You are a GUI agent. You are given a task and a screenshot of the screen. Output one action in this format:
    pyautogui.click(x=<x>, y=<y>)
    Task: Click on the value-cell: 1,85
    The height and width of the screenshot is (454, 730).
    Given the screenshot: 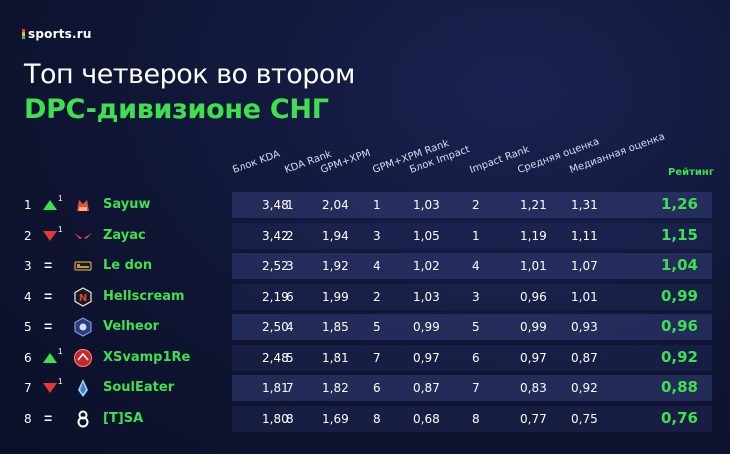 What is the action you would take?
    pyautogui.click(x=335, y=327)
    